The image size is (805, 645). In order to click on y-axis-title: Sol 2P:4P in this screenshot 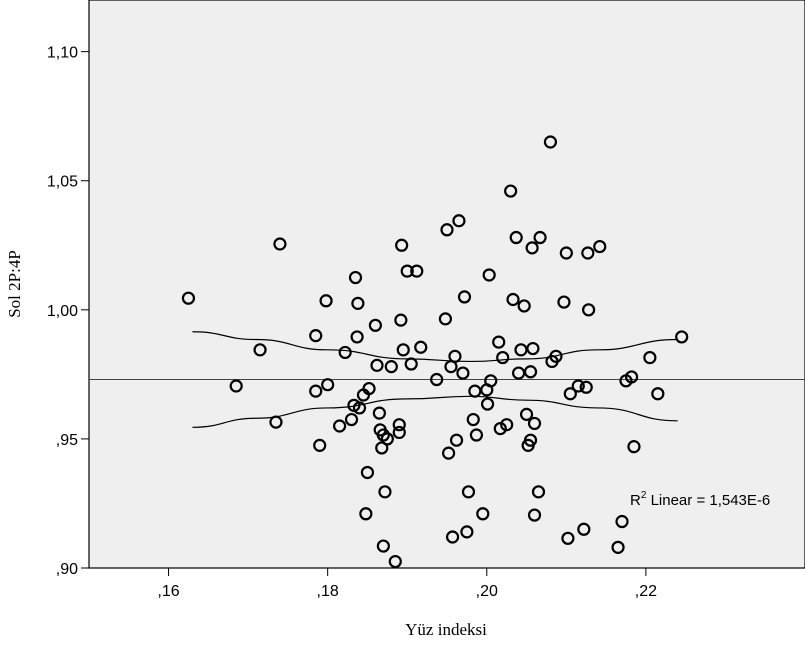, I will do `click(14, 284)`.